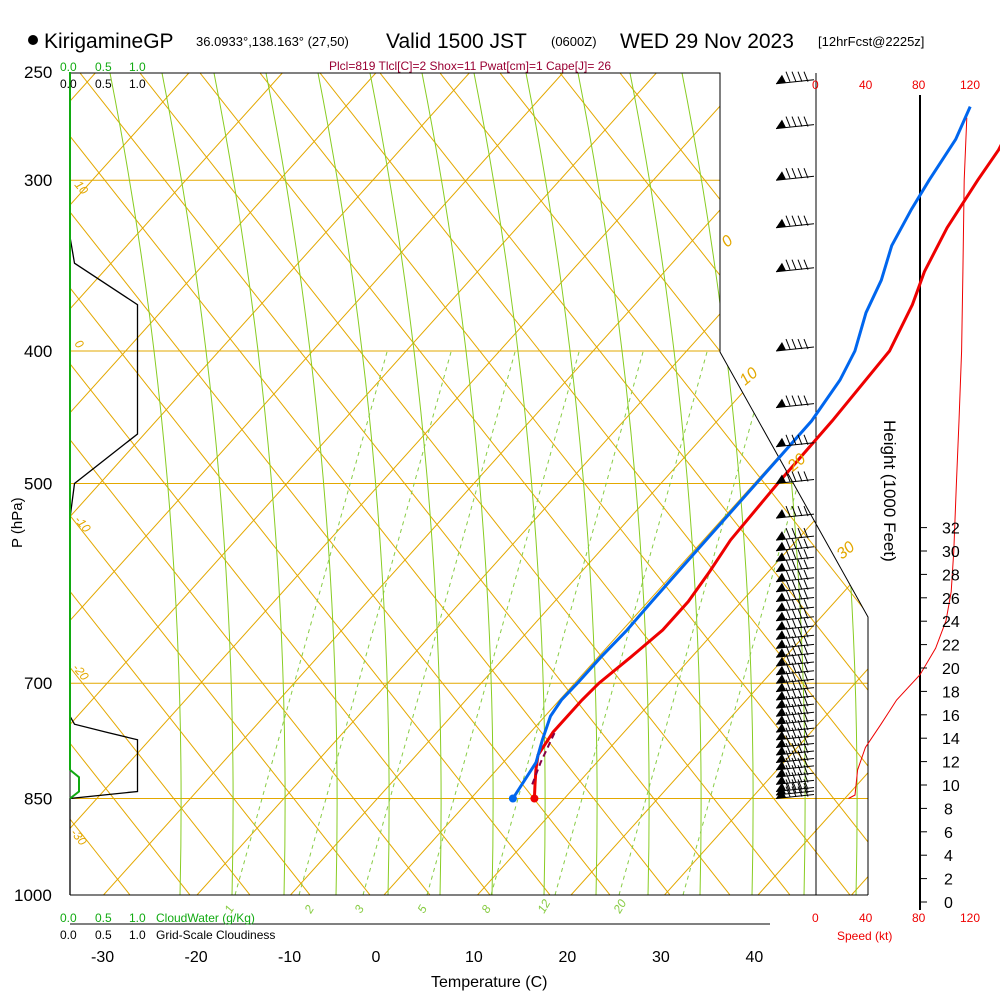 This screenshot has height=1000, width=1000. I want to click on wind-speed-profile, so click(908, 458).